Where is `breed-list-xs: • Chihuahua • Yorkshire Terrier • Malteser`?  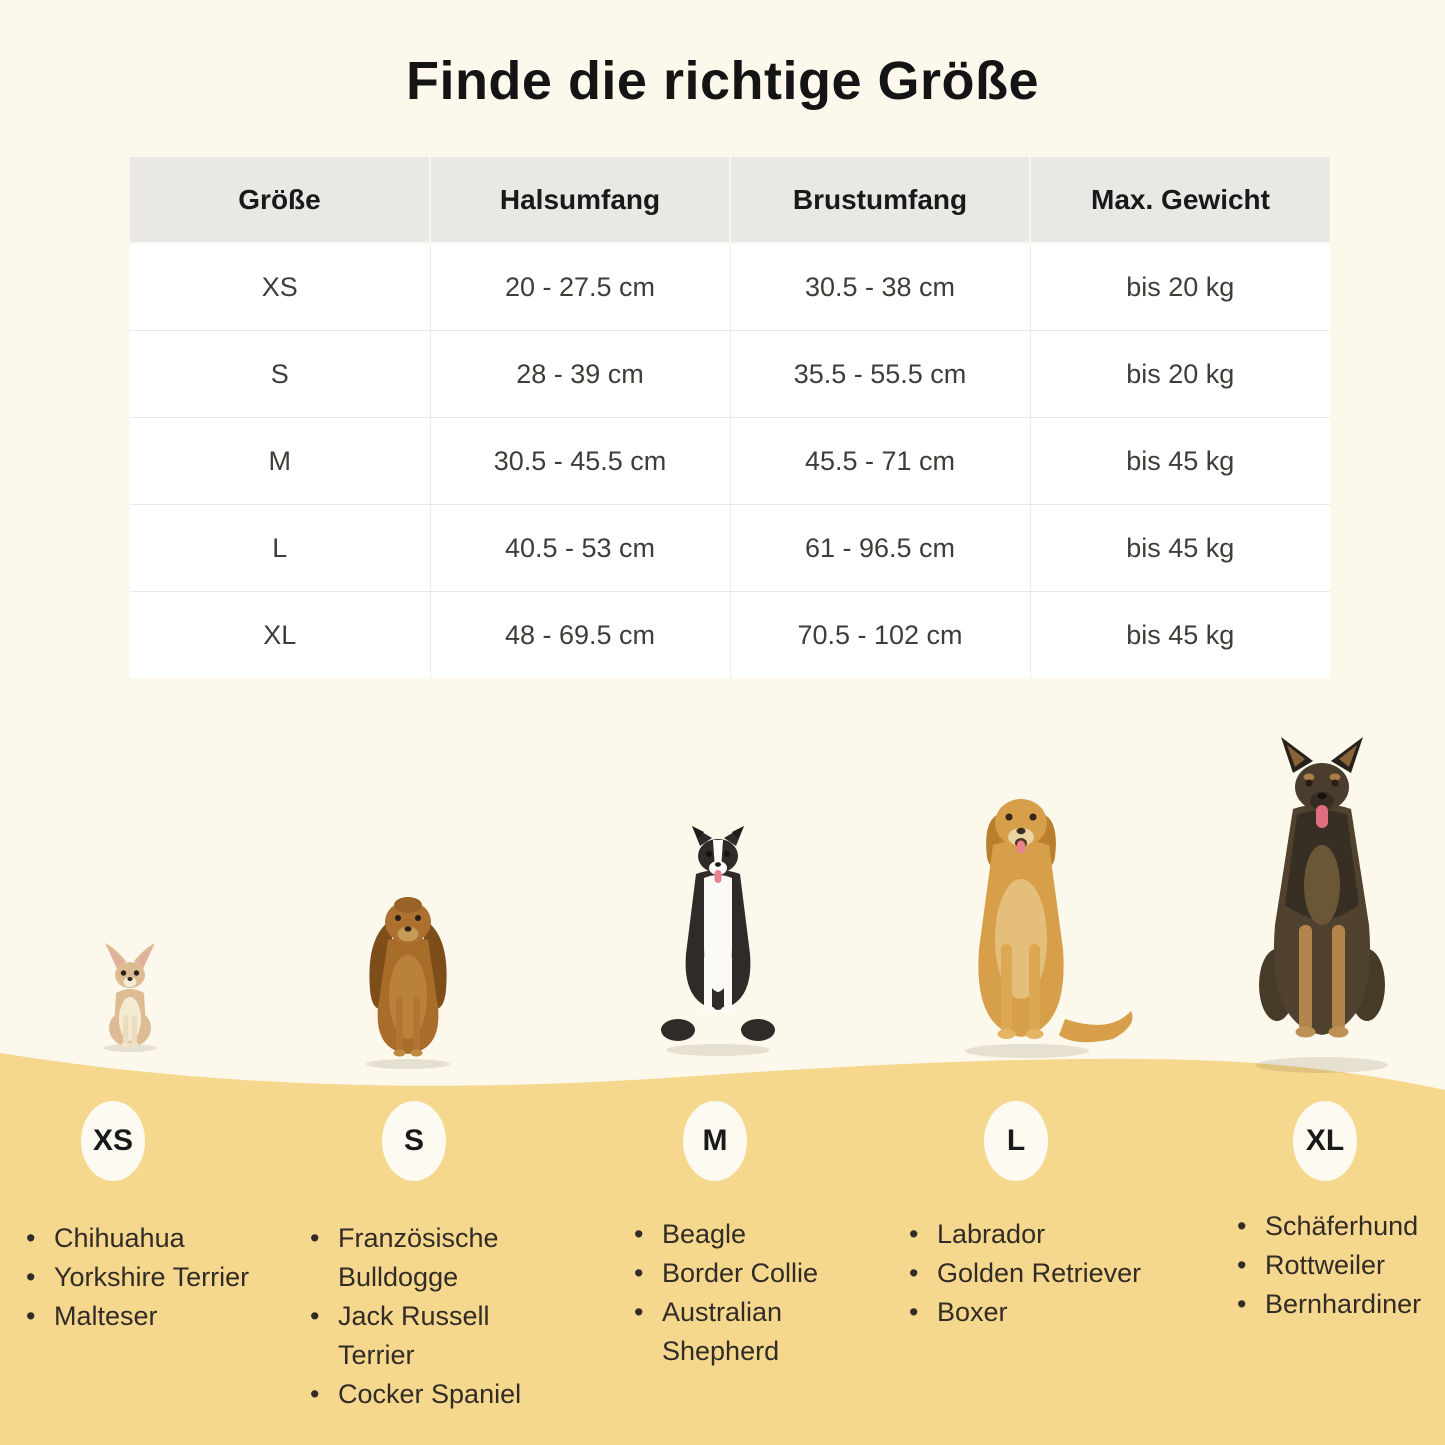 breed-list-xs: • Chihuahua • Yorkshire Terrier • Malteser is located at coordinates (153, 1277).